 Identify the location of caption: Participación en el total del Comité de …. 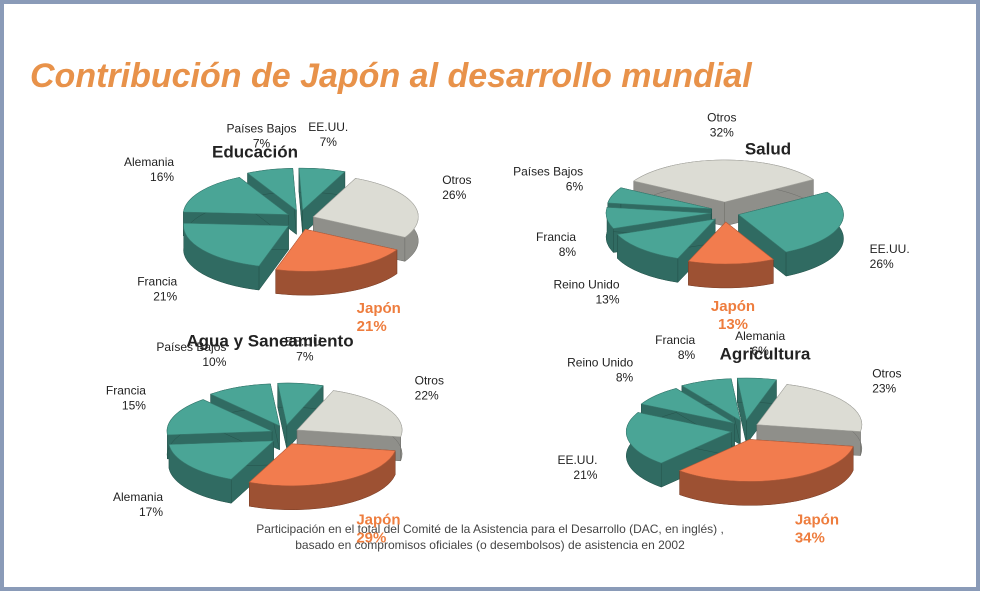
(490, 529).